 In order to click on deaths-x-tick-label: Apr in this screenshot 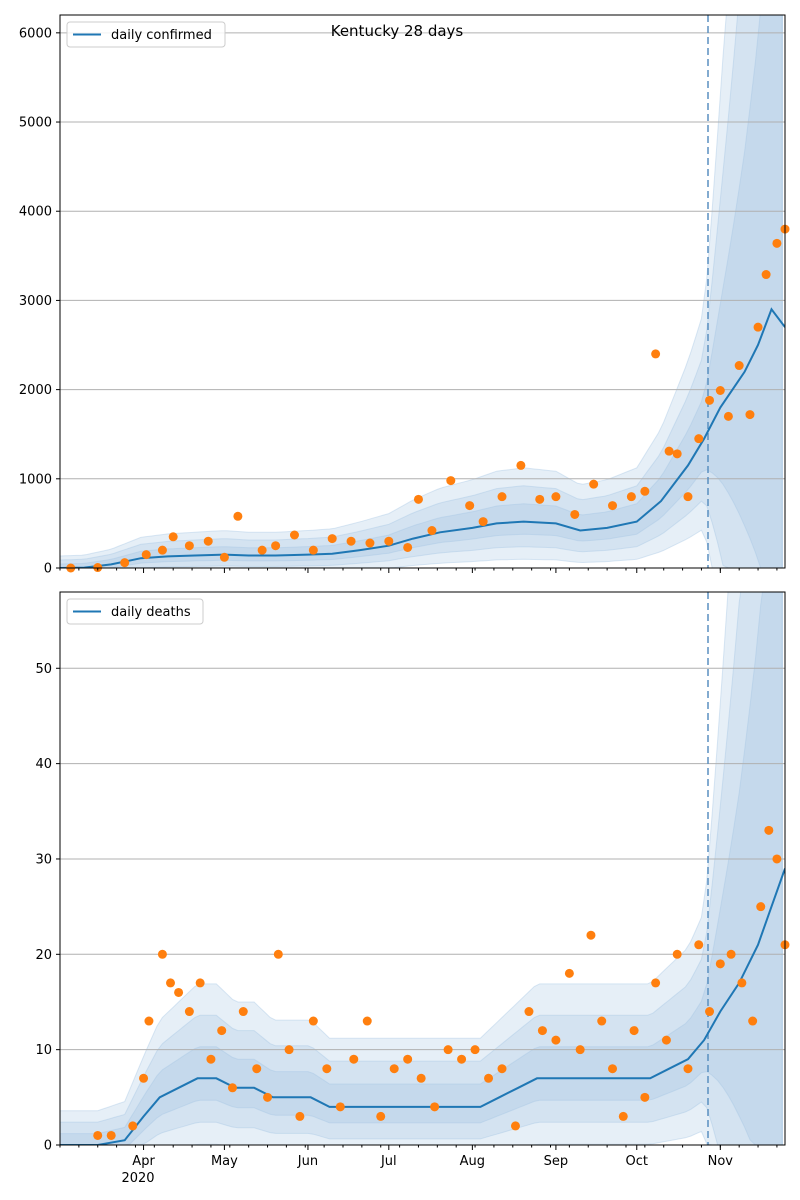, I will do `click(143, 1161)`.